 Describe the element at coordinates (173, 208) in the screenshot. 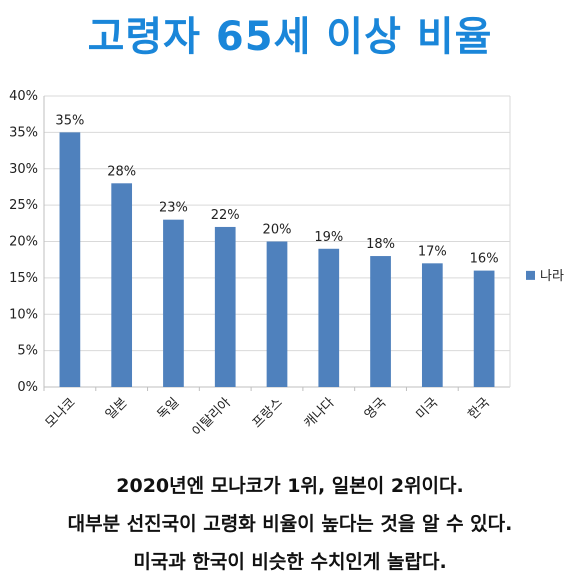

I see `data-label: 23%` at that location.